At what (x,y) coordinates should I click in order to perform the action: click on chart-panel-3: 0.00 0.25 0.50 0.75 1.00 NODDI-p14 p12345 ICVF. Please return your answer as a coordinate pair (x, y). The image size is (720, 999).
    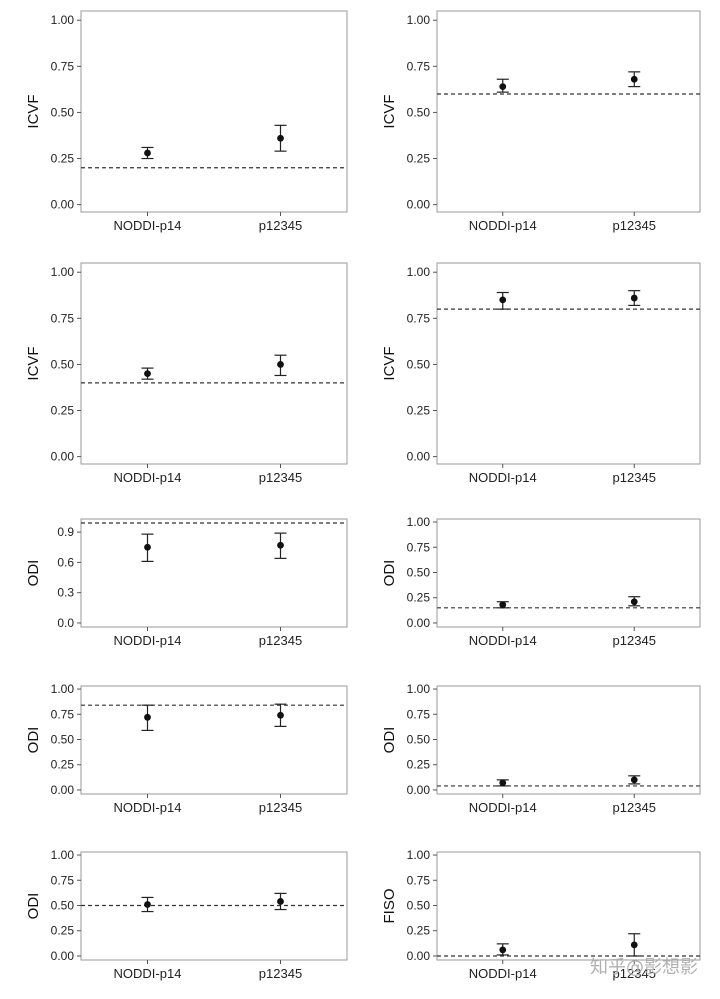
    Looking at the image, I should click on (186, 373).